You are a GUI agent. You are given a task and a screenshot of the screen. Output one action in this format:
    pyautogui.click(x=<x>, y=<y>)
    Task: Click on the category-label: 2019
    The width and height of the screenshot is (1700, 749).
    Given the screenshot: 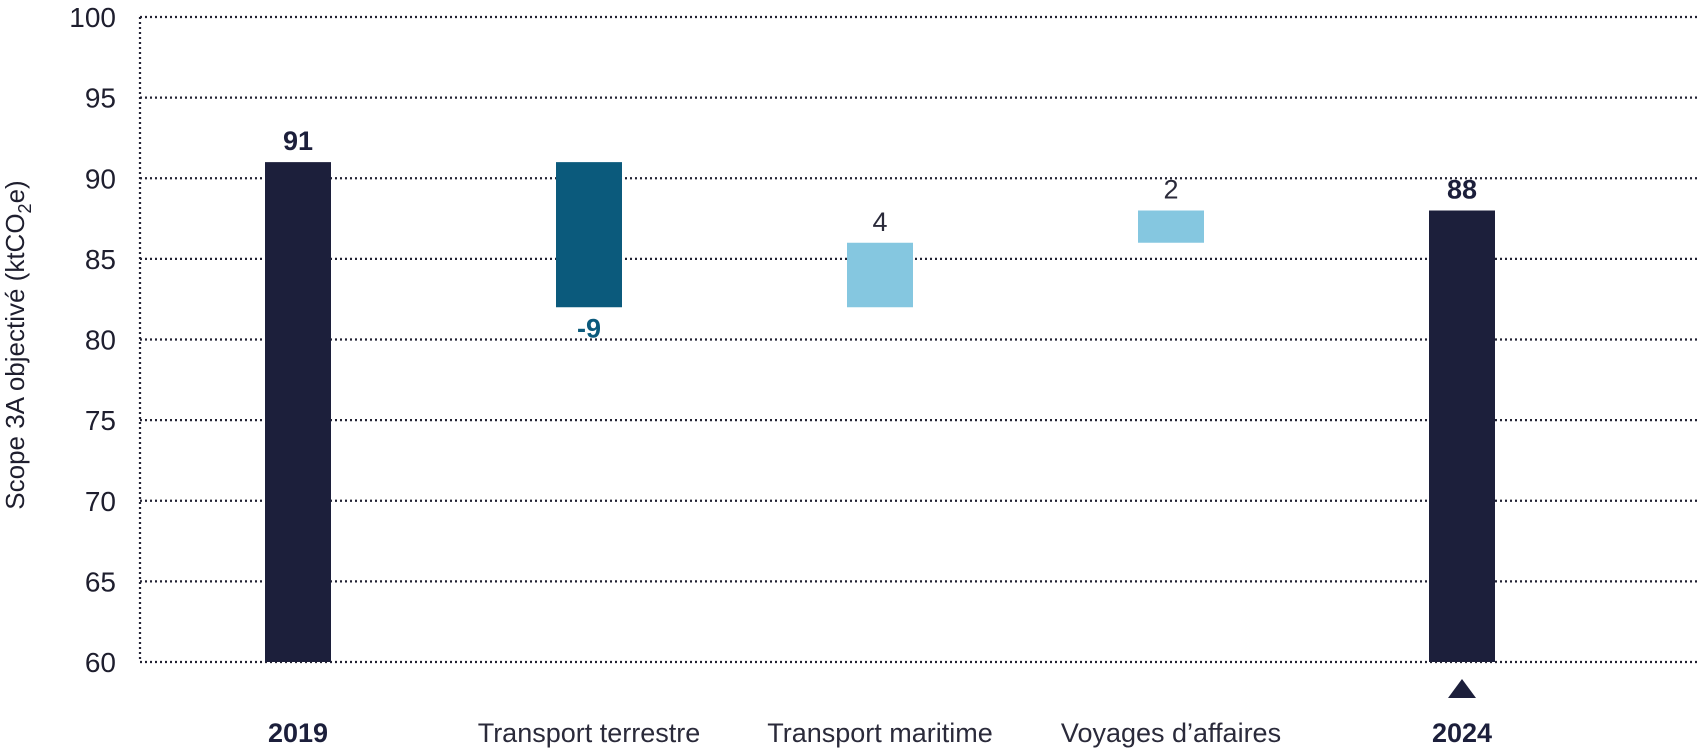 What is the action you would take?
    pyautogui.click(x=298, y=733)
    